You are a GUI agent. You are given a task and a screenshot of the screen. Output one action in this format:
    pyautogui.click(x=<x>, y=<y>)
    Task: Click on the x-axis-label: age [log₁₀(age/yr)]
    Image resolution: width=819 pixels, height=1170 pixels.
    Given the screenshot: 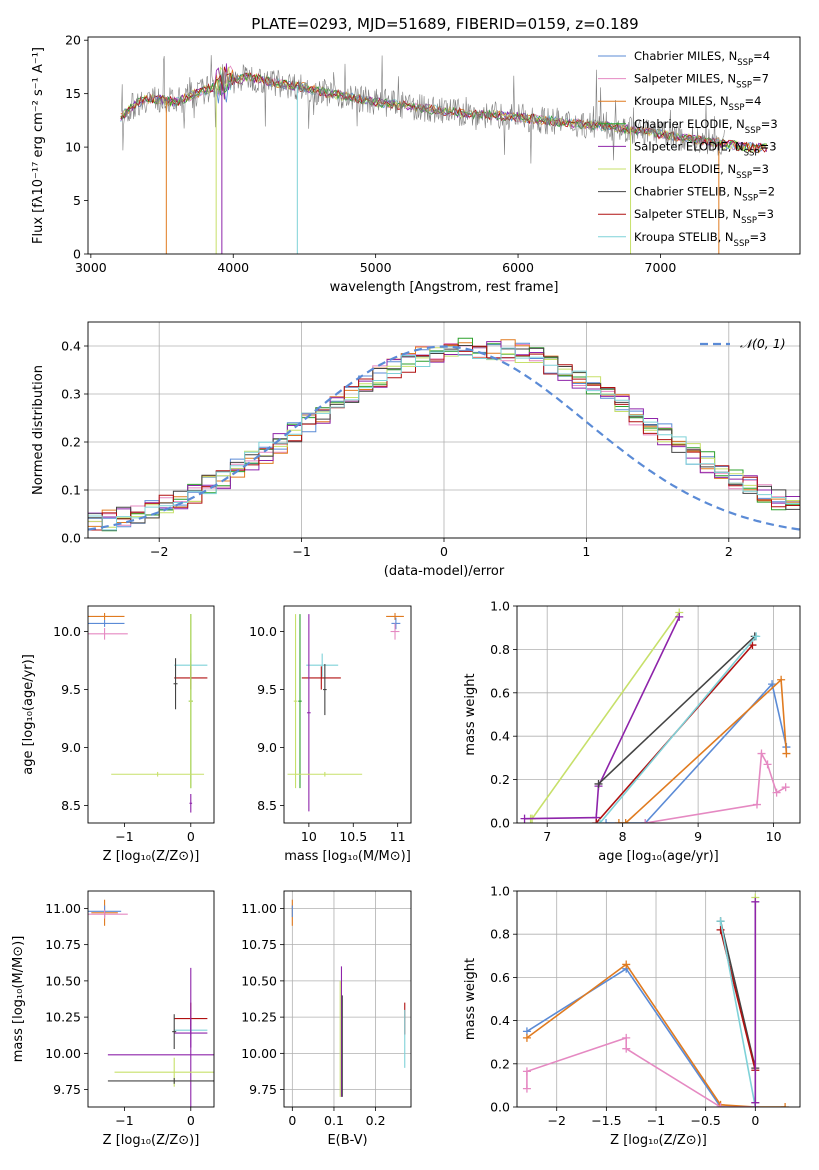 What is the action you would take?
    pyautogui.click(x=658, y=856)
    